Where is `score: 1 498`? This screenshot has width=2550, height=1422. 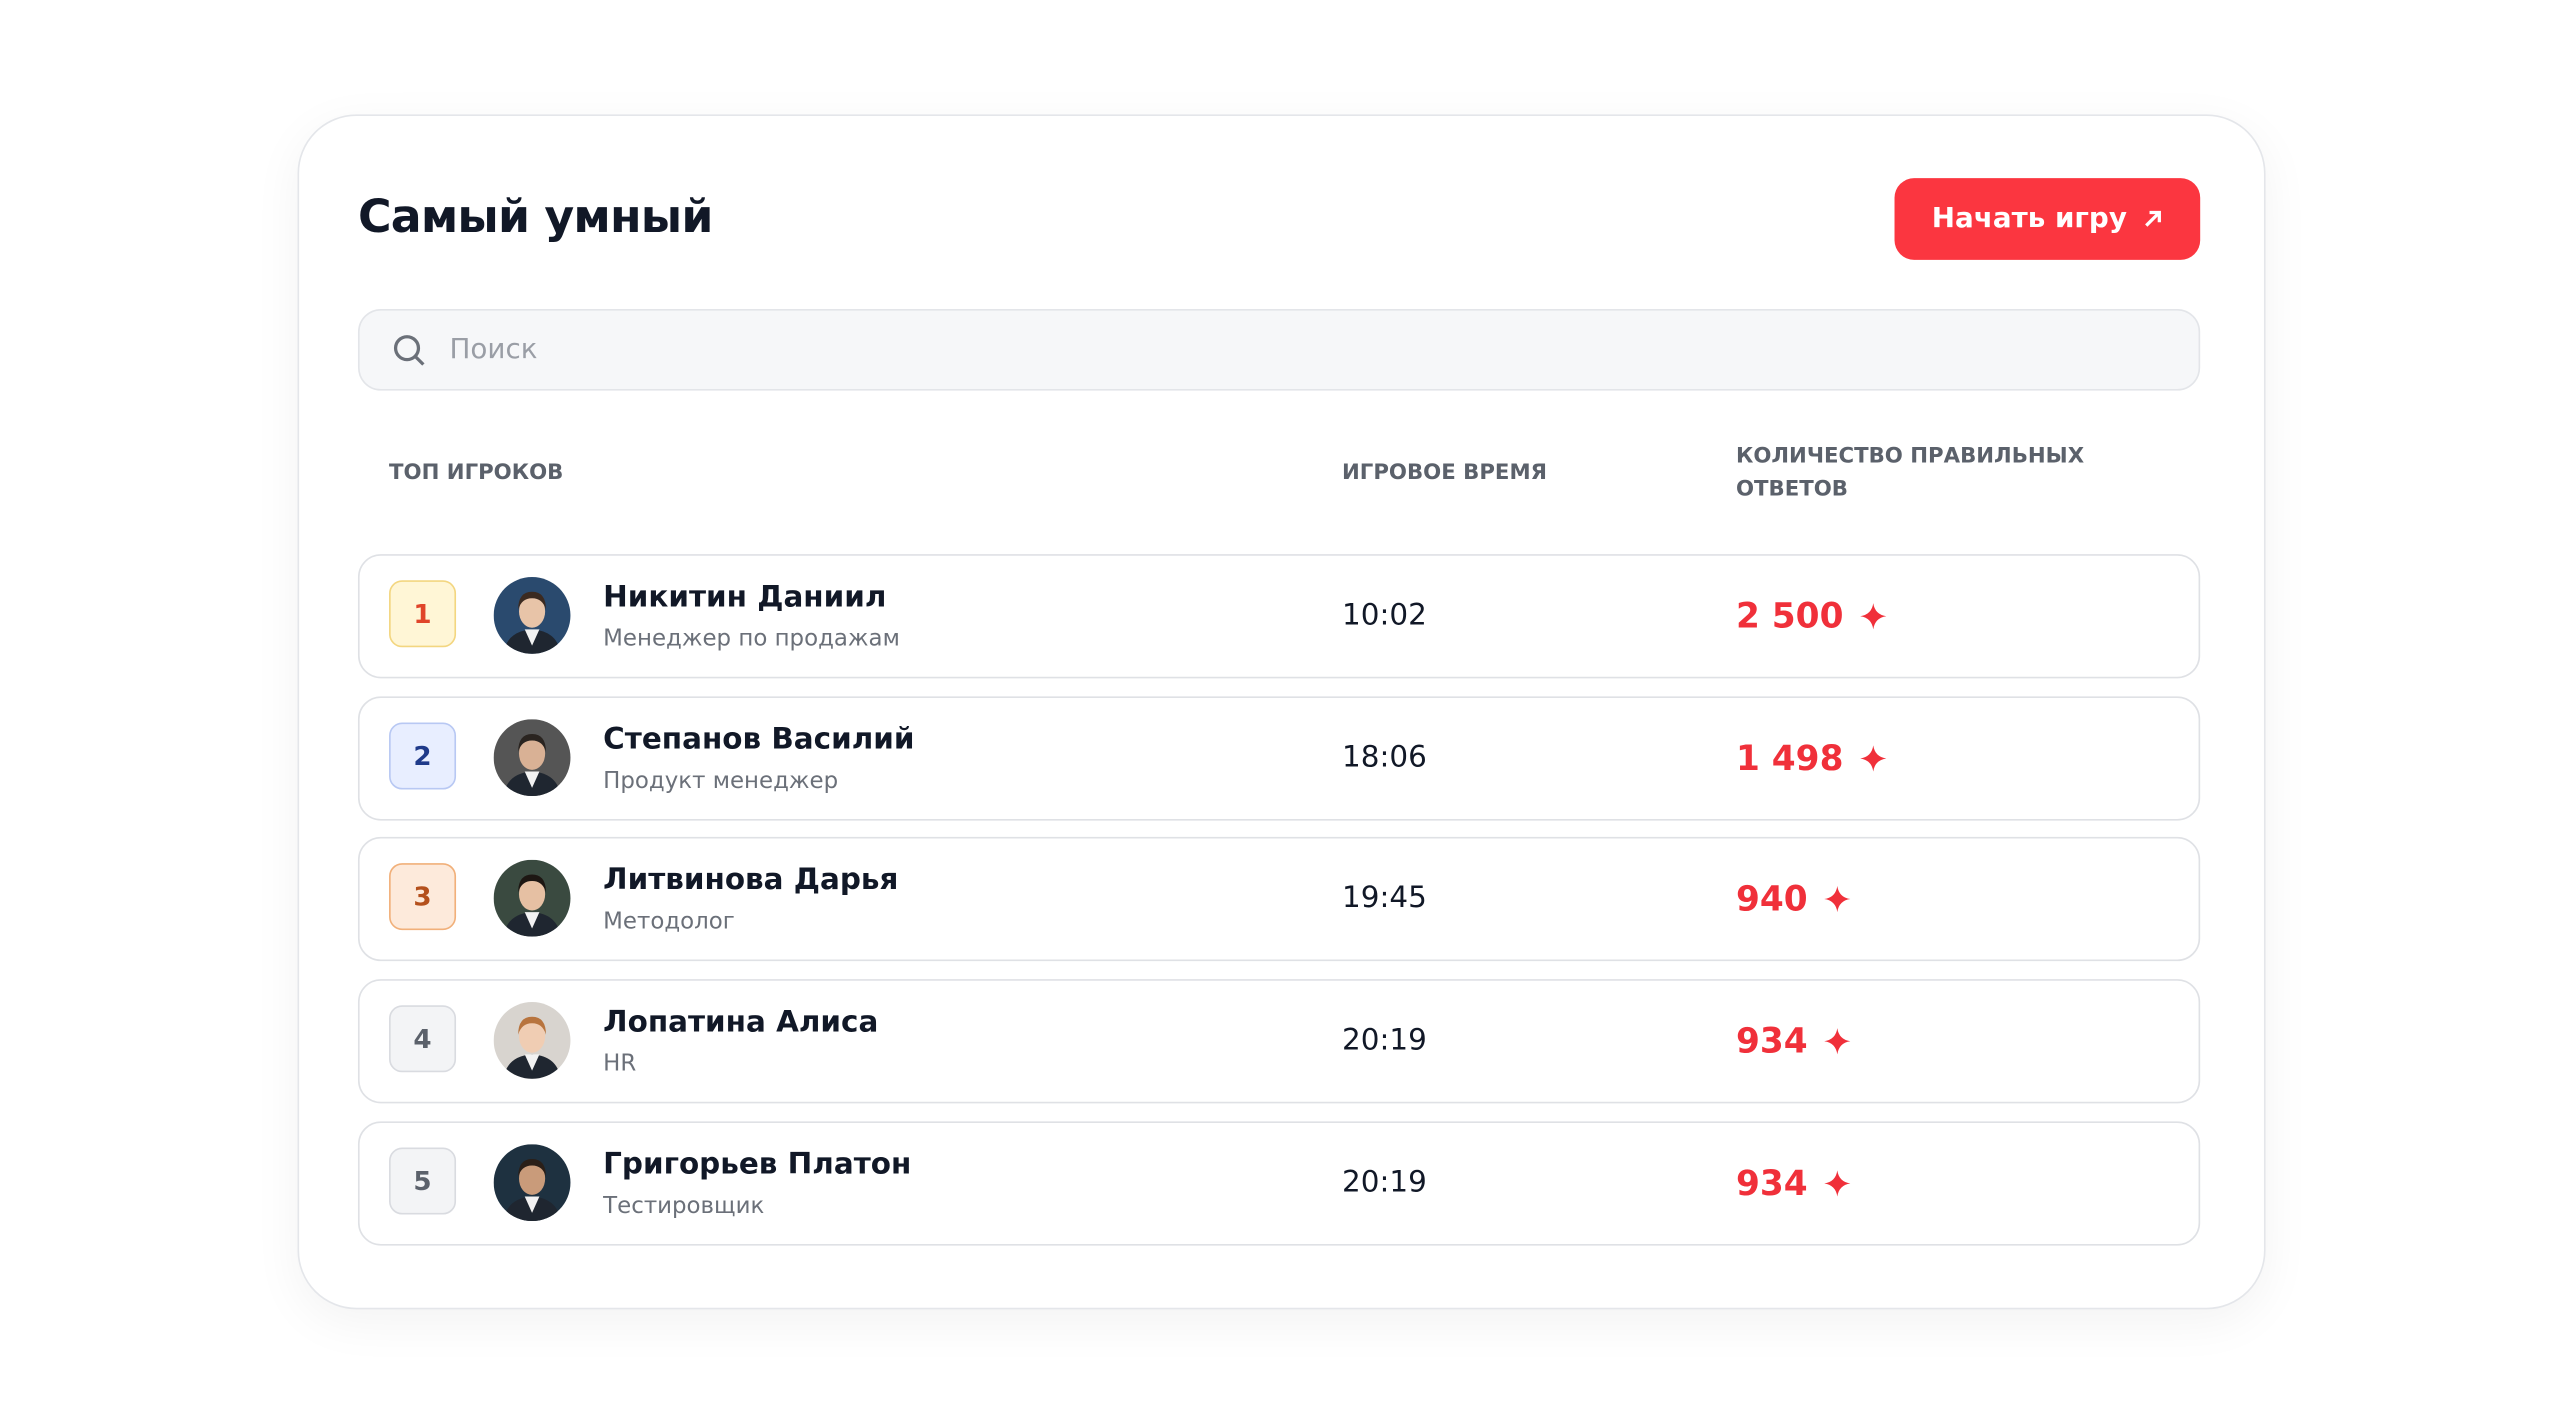 score: 1 498 is located at coordinates (1810, 758).